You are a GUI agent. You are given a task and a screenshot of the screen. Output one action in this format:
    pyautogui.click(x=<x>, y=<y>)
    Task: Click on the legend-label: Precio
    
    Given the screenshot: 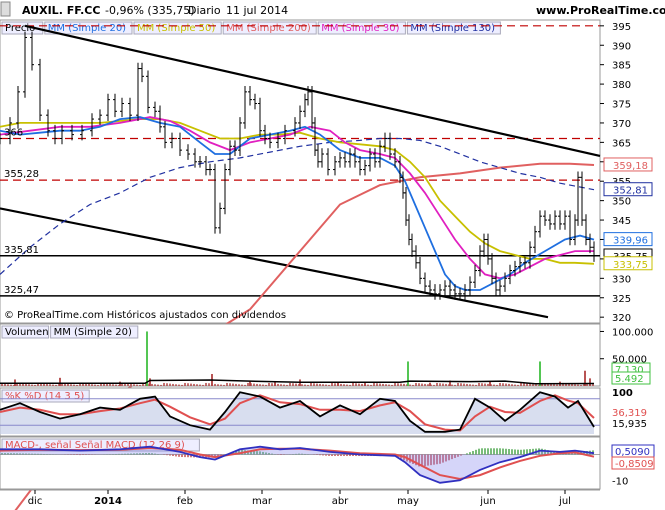 What is the action you would take?
    pyautogui.click(x=20, y=28)
    